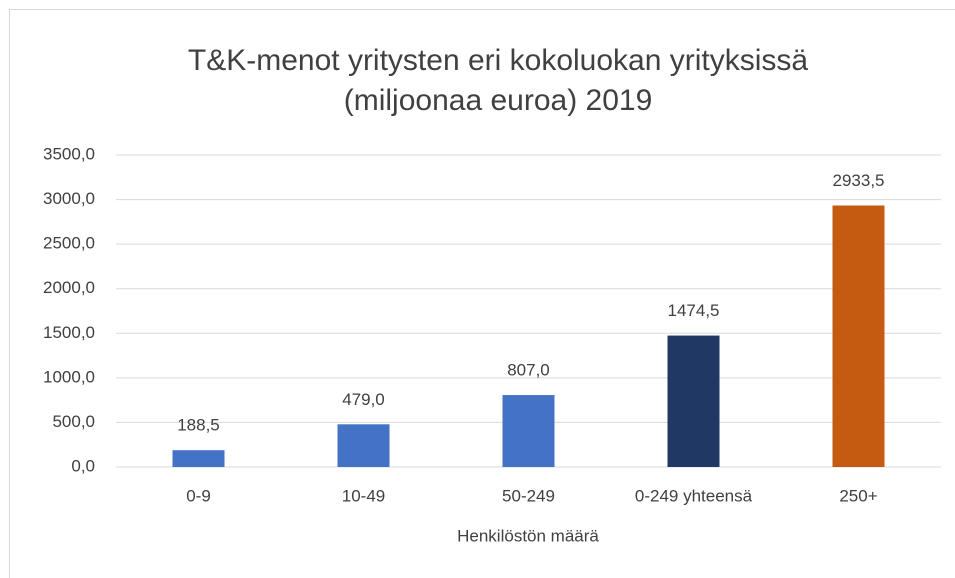 The width and height of the screenshot is (955, 578). I want to click on data-label: 1474,5, so click(694, 310).